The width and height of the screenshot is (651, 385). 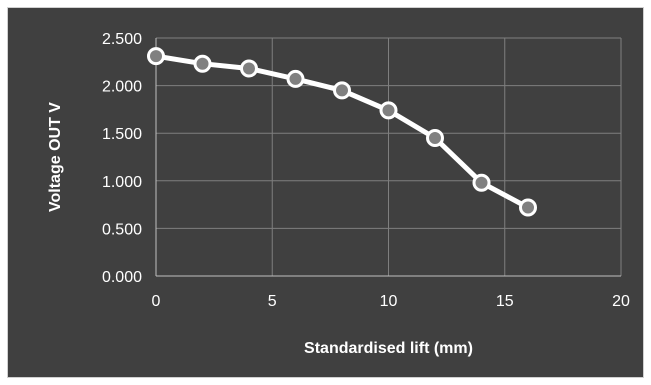 I want to click on x-tick-label: 5, so click(x=272, y=301).